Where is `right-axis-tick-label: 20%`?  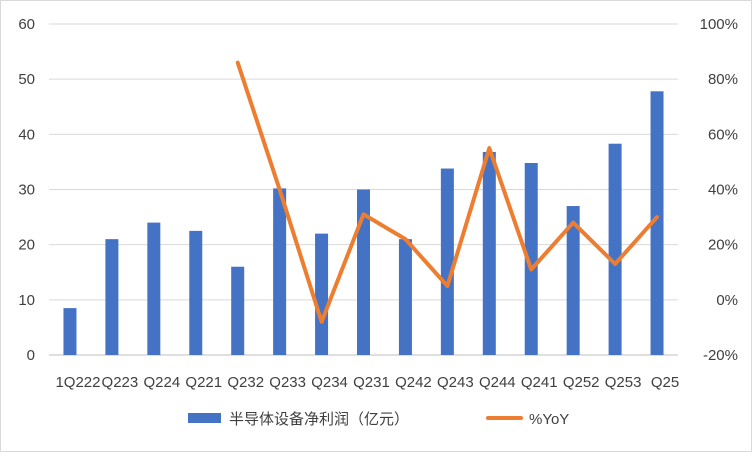 right-axis-tick-label: 20% is located at coordinates (723, 245).